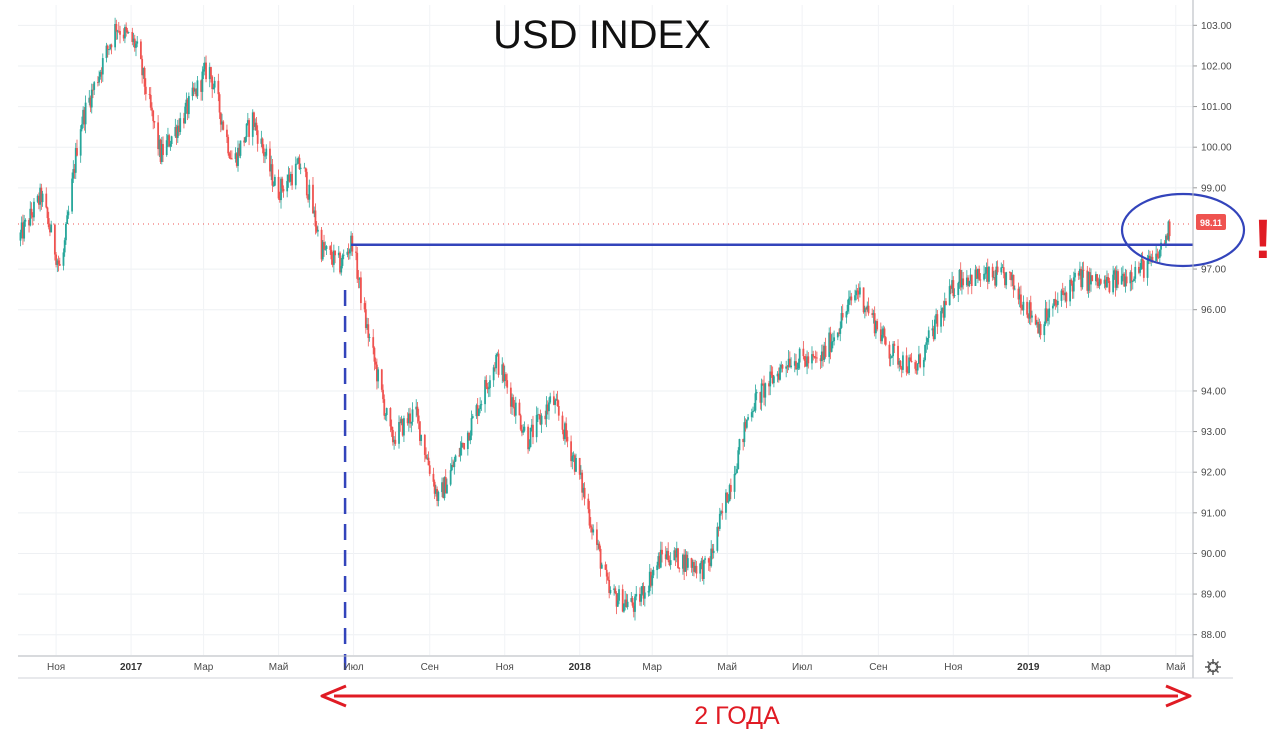 The image size is (1280, 738). What do you see at coordinates (727, 667) in the screenshot?
I see `x-tick-label-9: Май` at bounding box center [727, 667].